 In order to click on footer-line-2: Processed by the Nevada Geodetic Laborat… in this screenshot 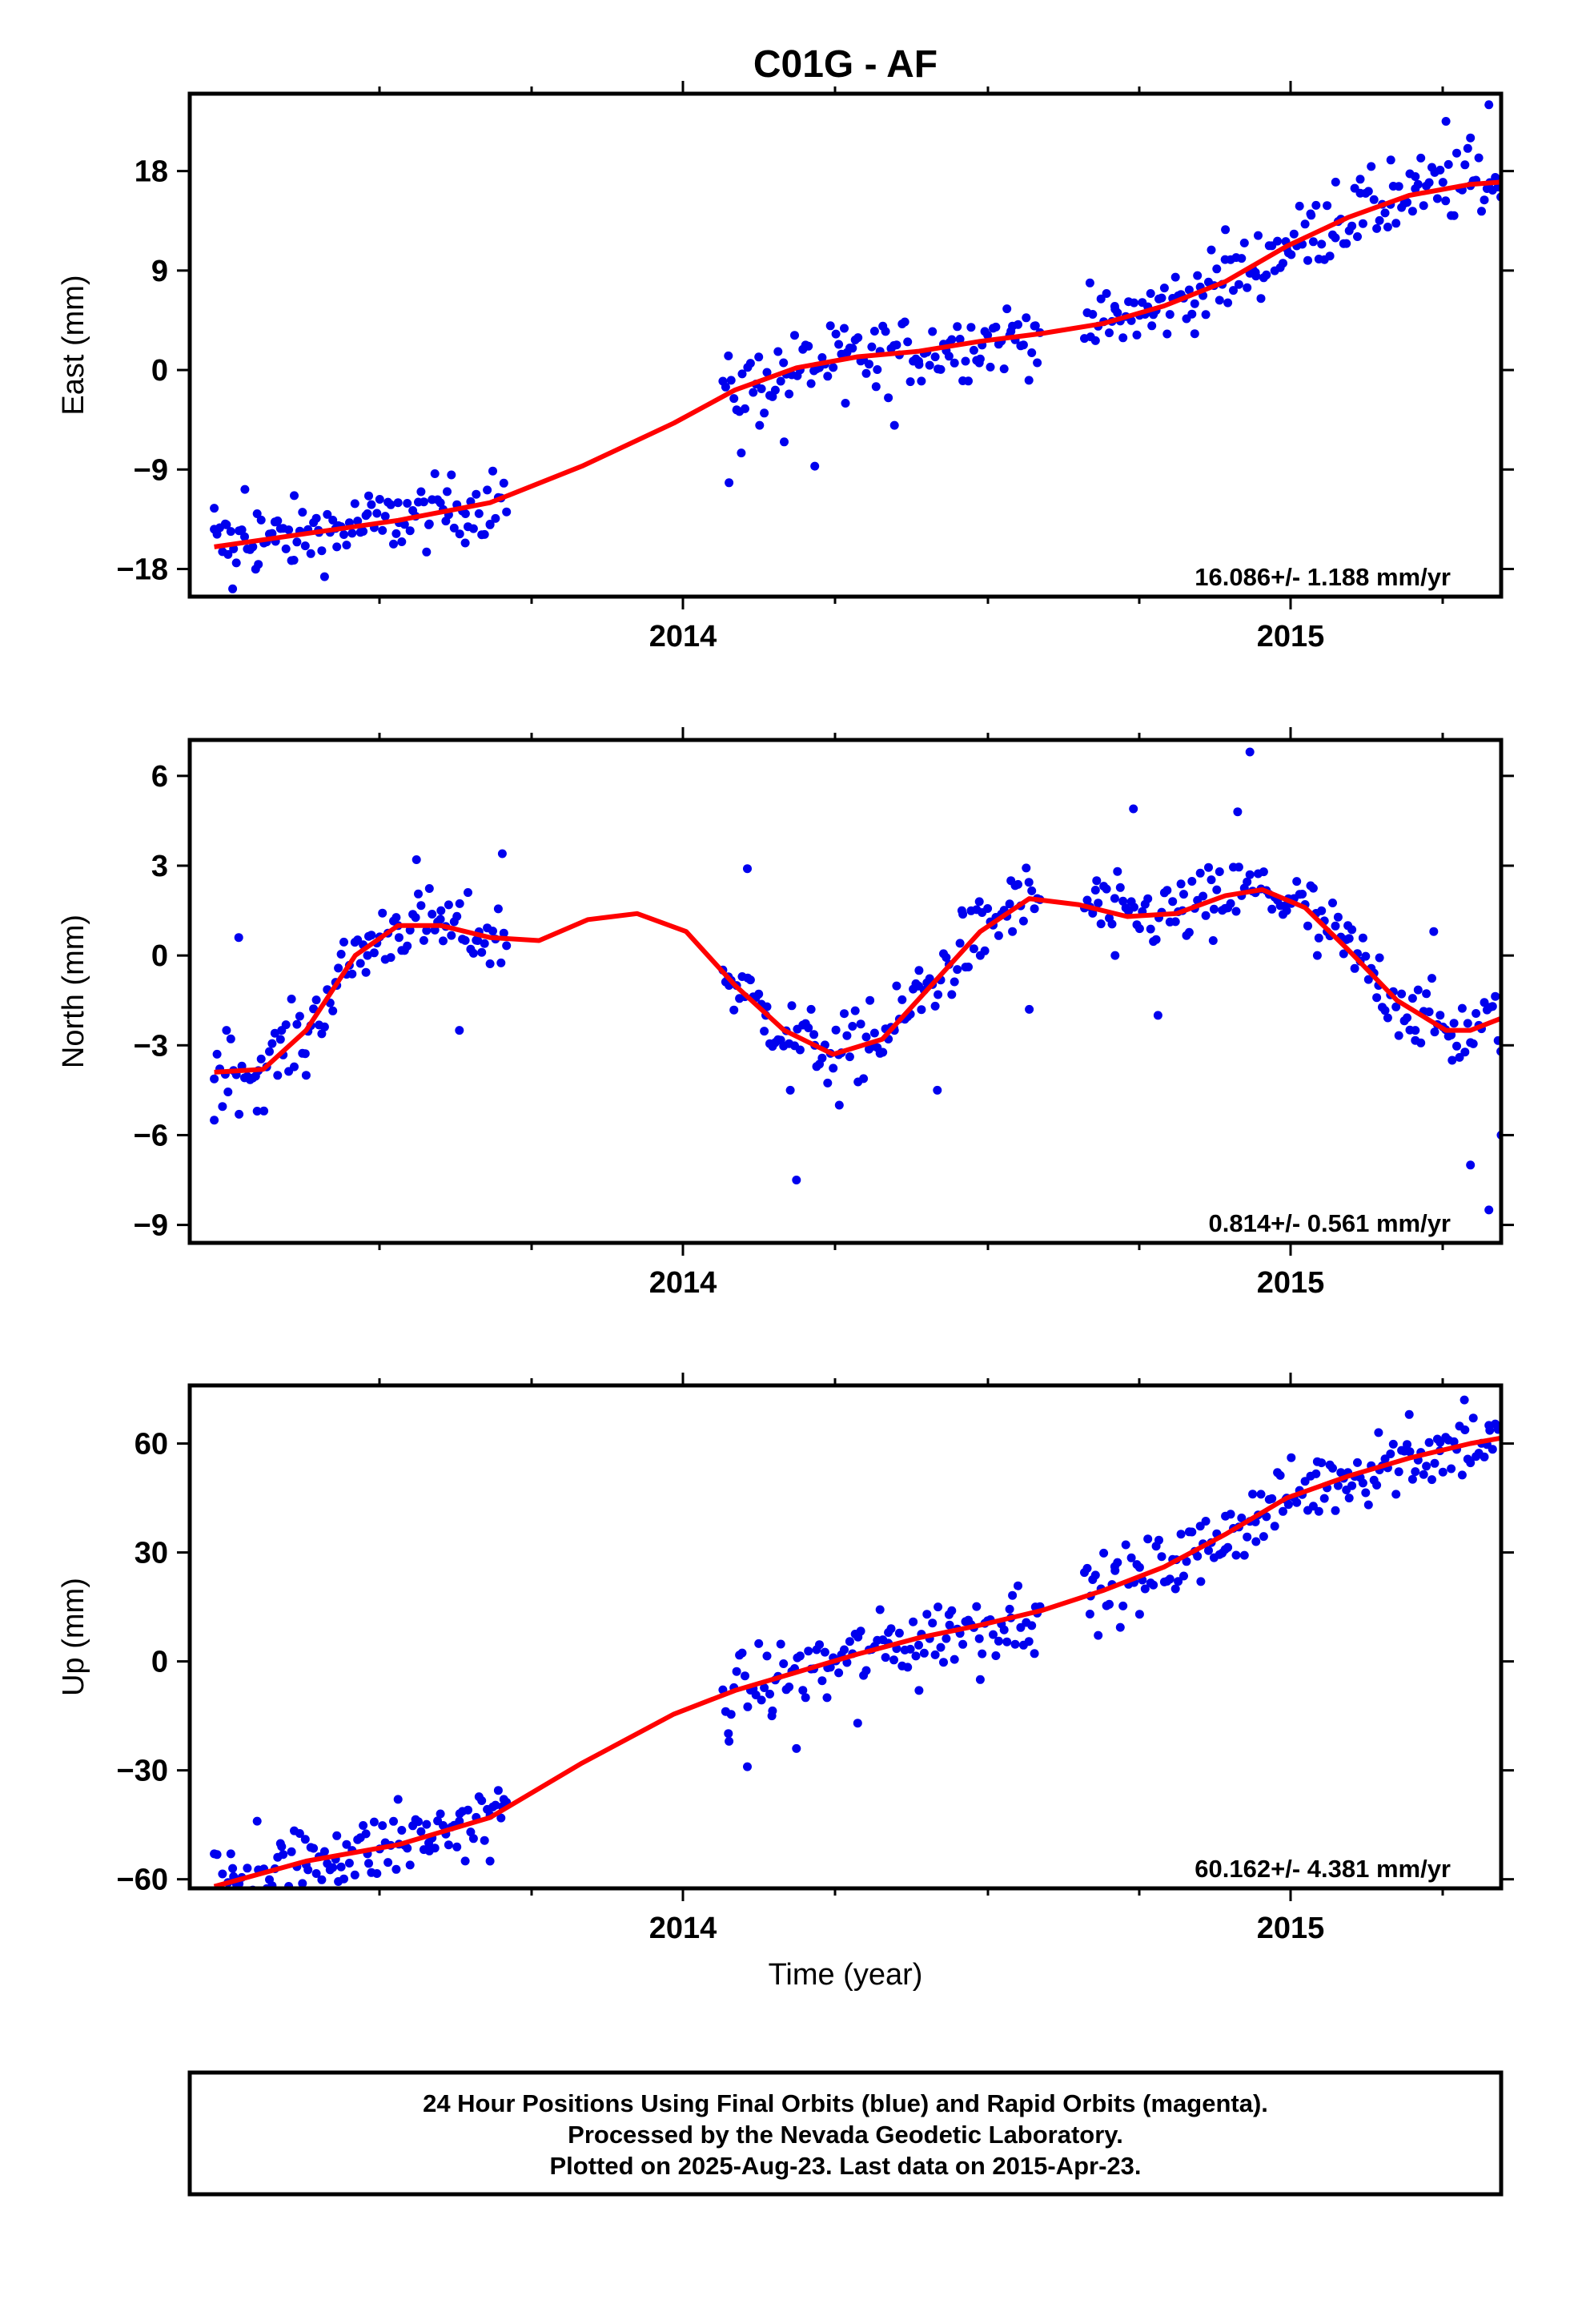, I will do `click(846, 2135)`.